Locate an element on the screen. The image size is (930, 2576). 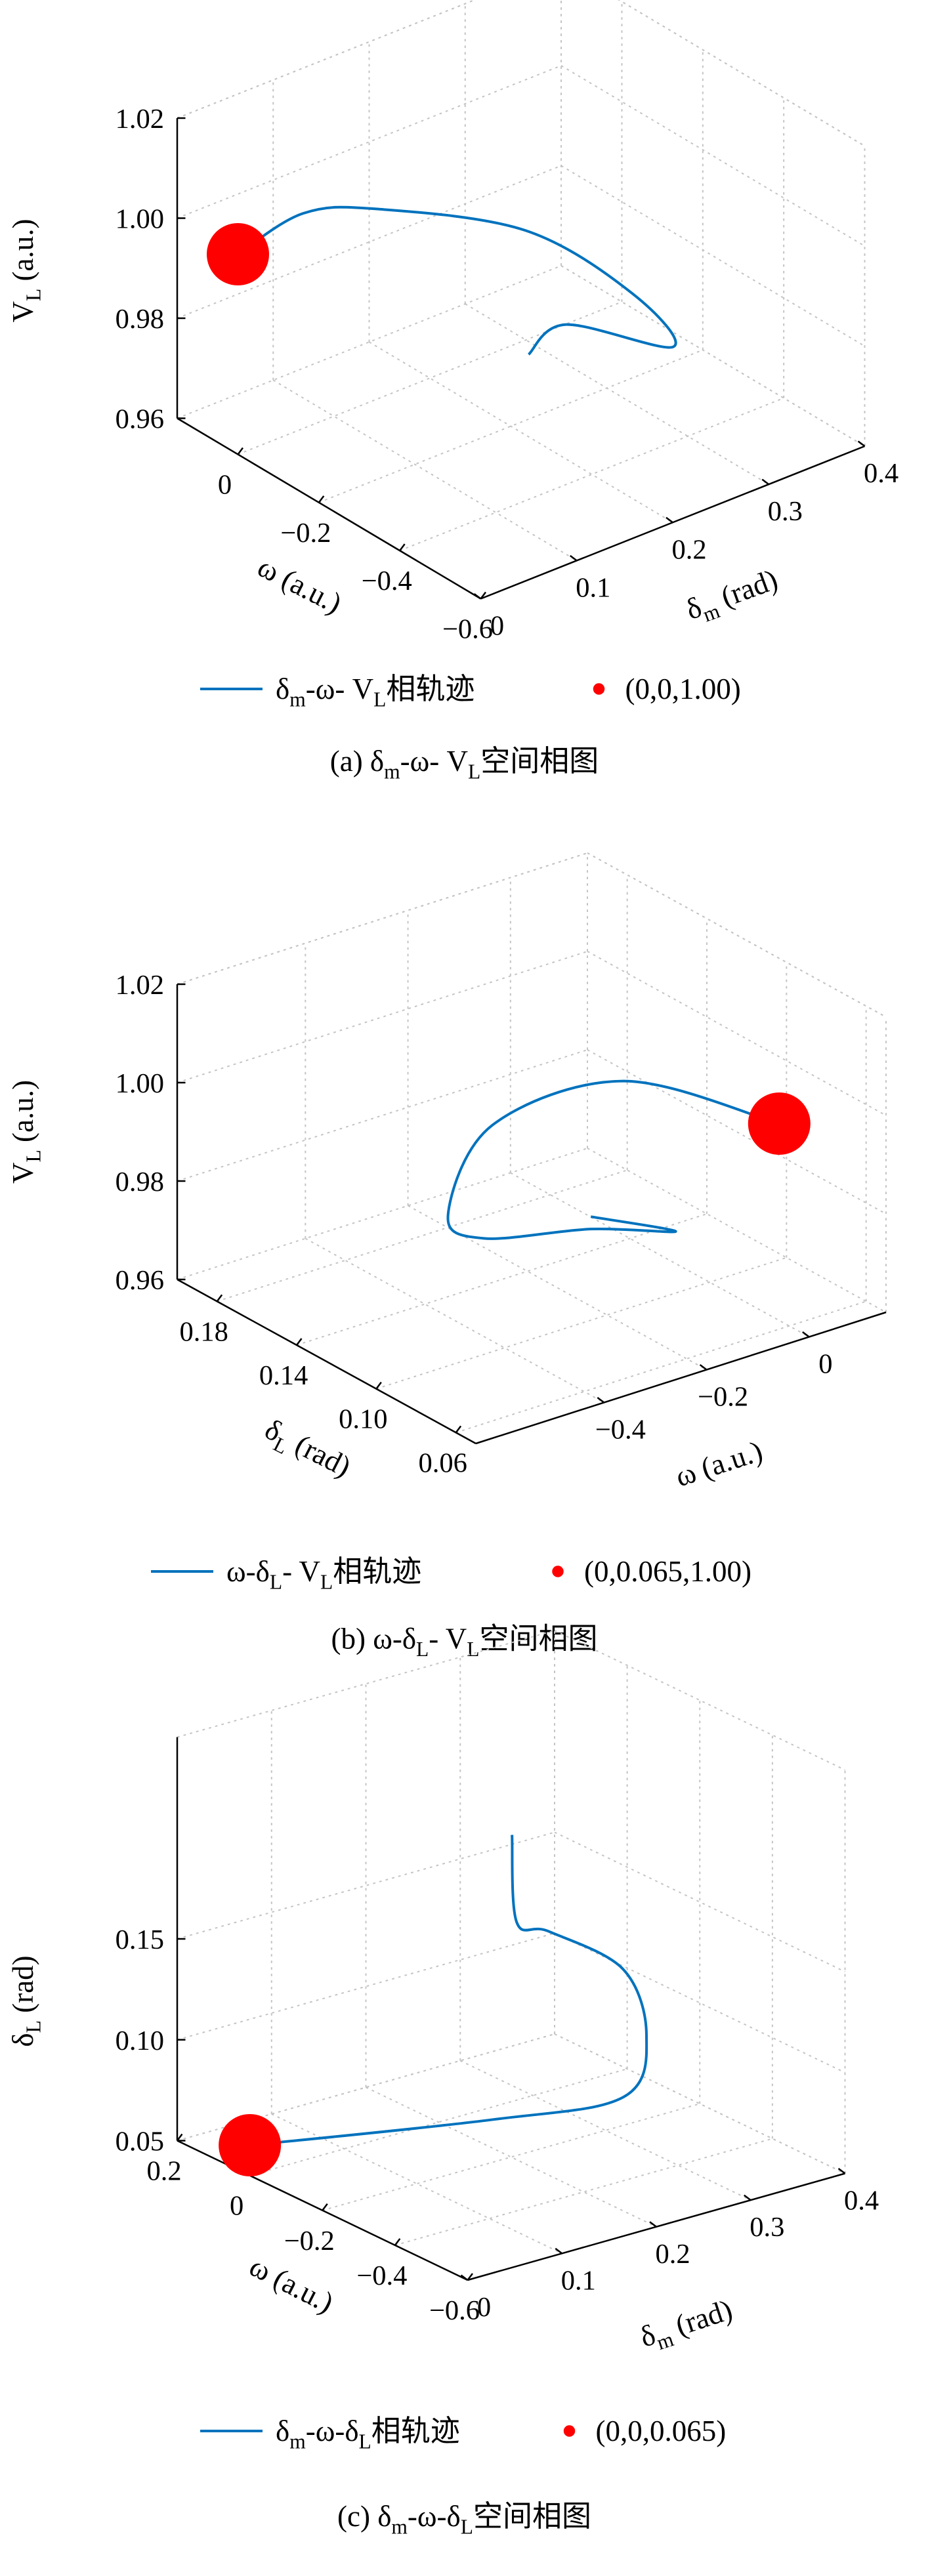
x-tick-label: 0.3 is located at coordinates (785, 512).